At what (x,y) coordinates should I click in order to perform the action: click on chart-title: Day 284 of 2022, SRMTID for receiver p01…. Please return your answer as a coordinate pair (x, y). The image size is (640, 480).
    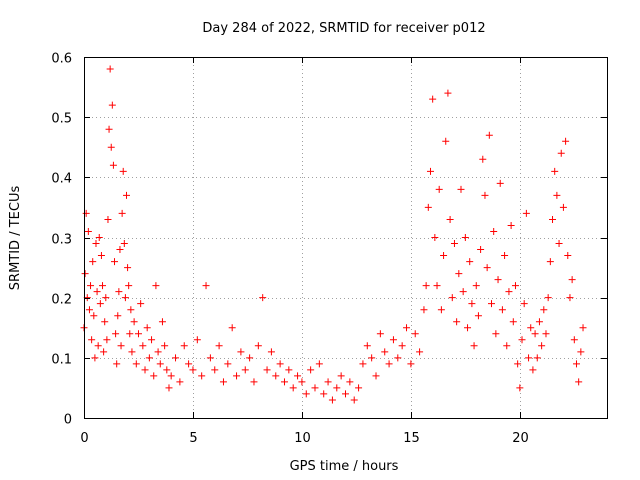
    Looking at the image, I should click on (343, 28).